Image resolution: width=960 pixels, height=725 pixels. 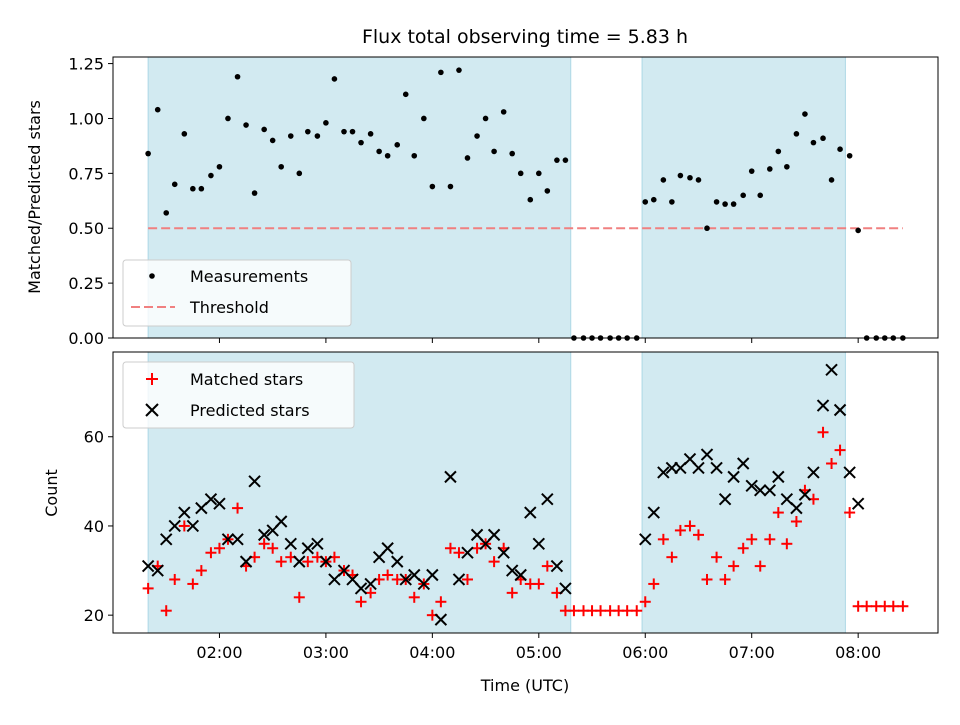 What do you see at coordinates (94, 526) in the screenshot?
I see `y-tick-label: 40` at bounding box center [94, 526].